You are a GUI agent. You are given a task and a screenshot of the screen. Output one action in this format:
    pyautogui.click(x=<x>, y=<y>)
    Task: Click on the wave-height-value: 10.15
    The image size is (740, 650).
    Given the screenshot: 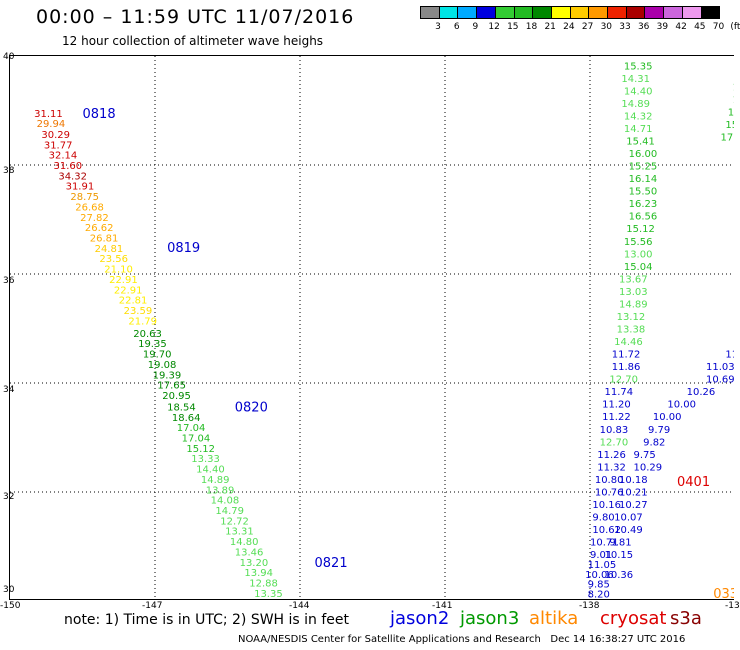 What is the action you would take?
    pyautogui.click(x=619, y=555)
    